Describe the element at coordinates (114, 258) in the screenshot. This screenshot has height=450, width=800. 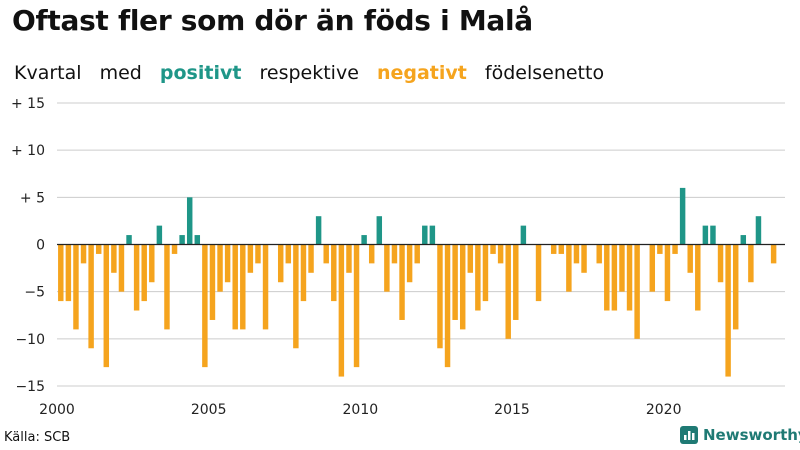
I see `bar-2001-k4` at that location.